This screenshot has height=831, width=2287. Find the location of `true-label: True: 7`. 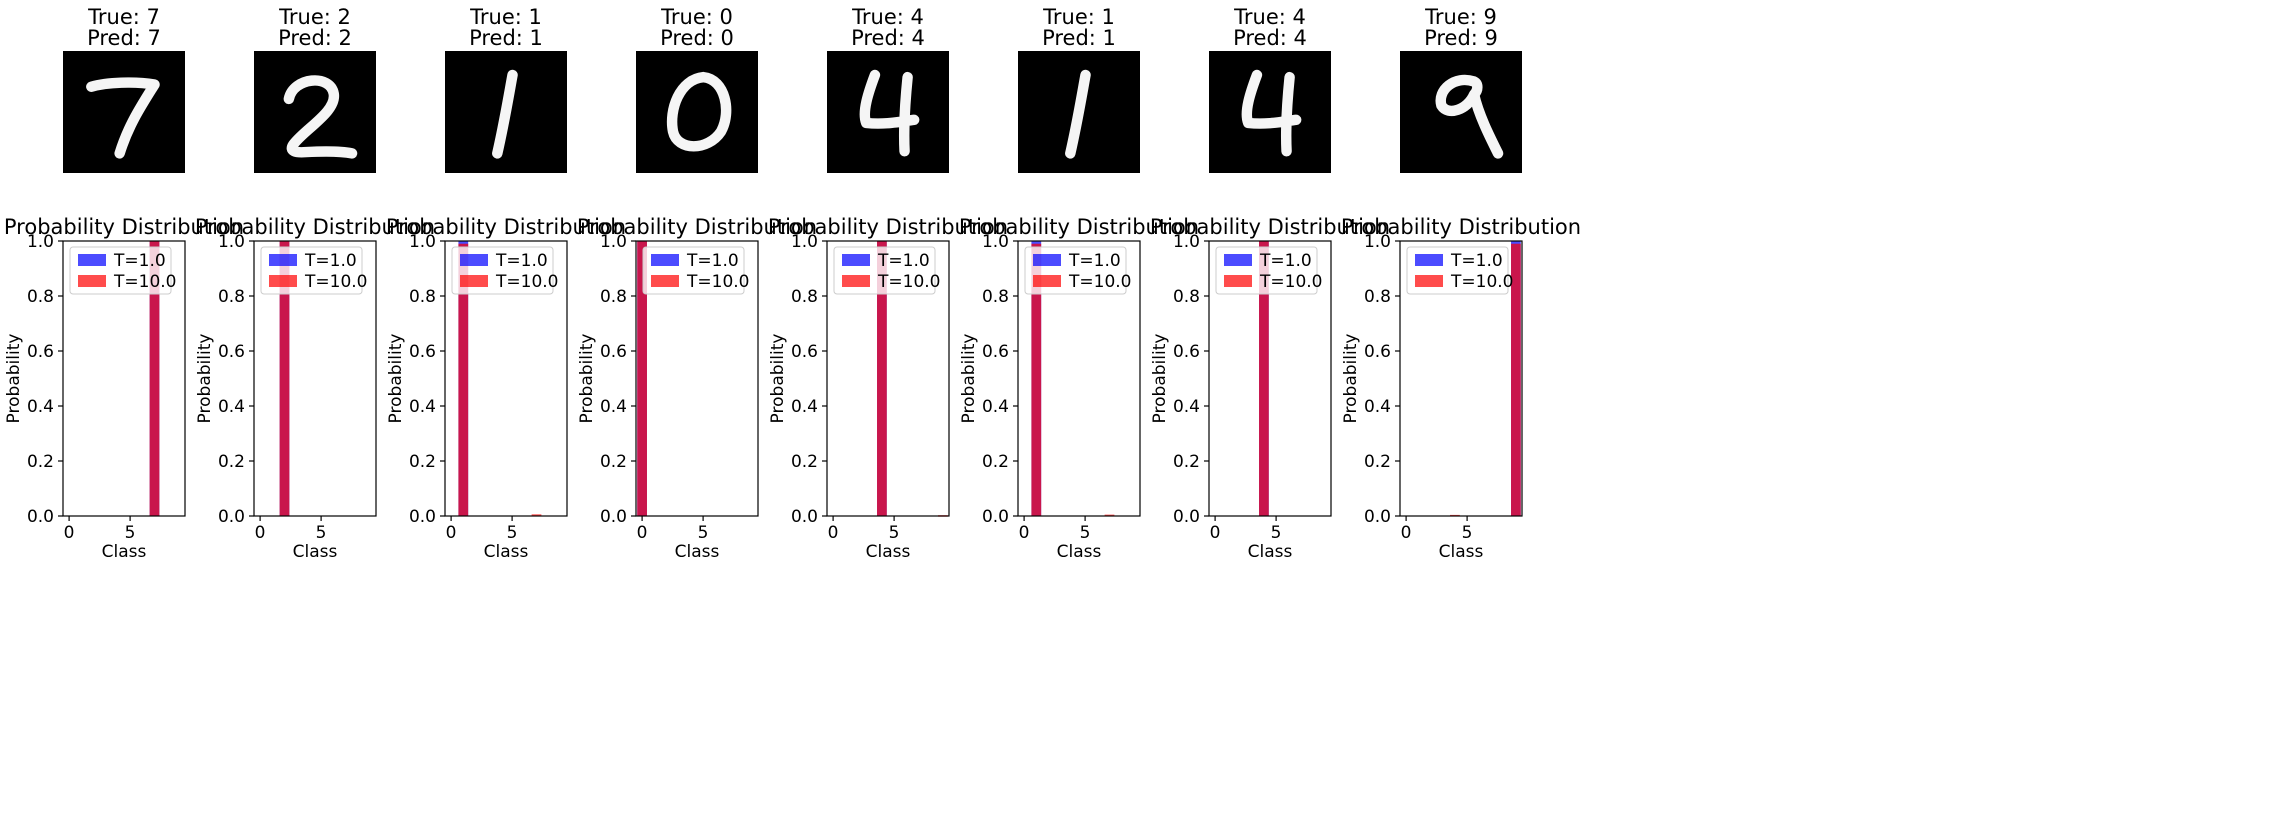

true-label: True: 7 is located at coordinates (123, 17).